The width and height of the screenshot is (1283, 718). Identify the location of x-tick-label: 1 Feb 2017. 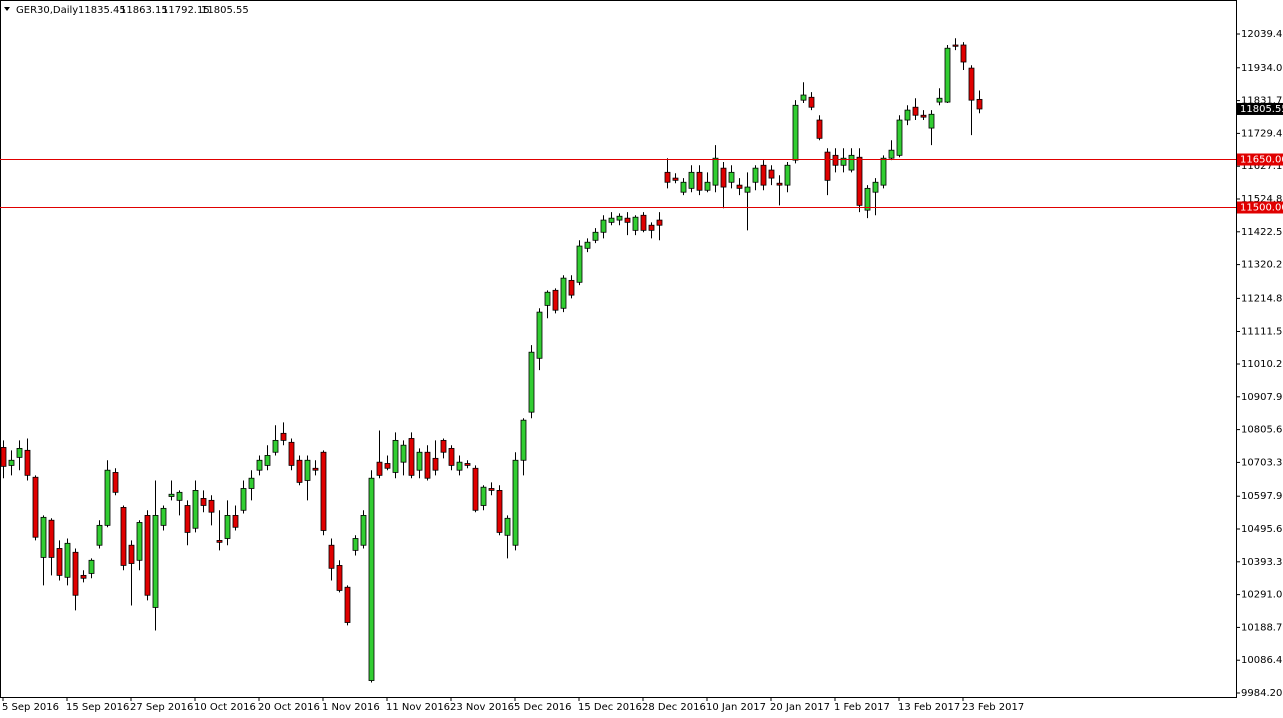
(862, 707).